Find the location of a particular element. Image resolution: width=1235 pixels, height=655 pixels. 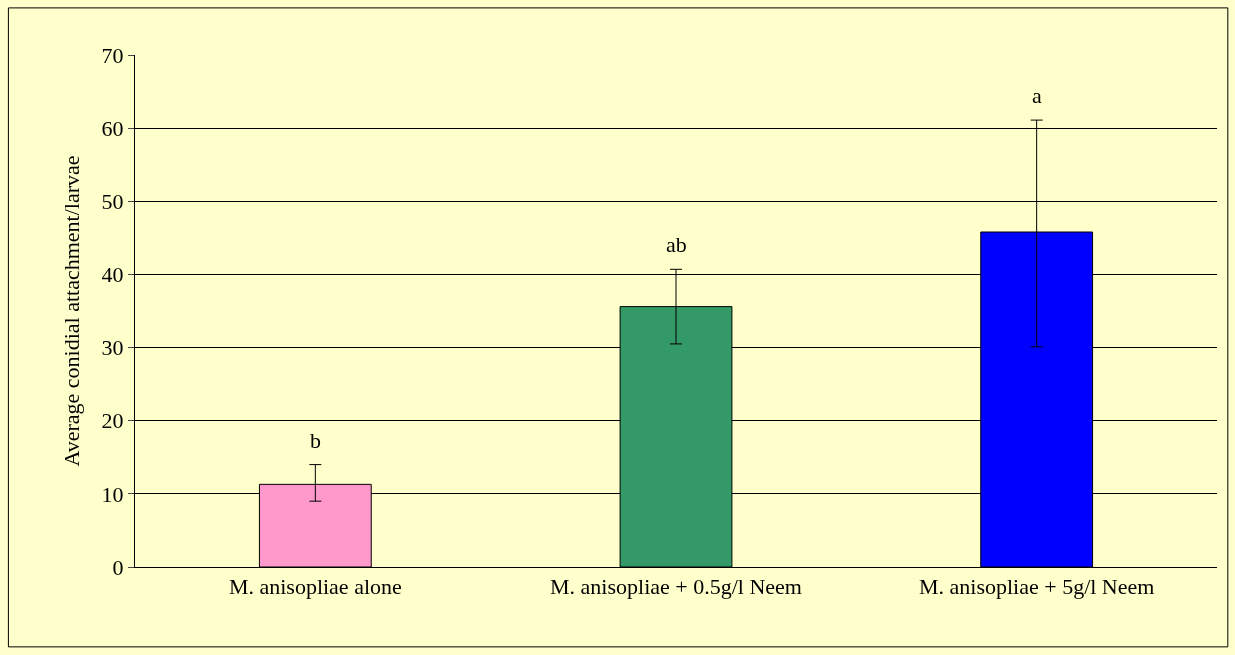

y-tick-label: 60 is located at coordinates (112, 128).